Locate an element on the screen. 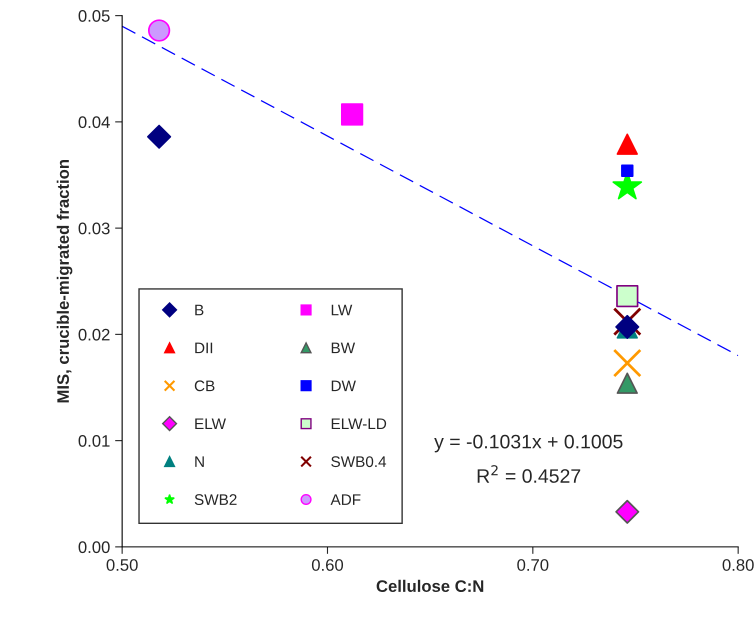 This screenshot has height=625, width=754. legend-label: DW is located at coordinates (344, 386).